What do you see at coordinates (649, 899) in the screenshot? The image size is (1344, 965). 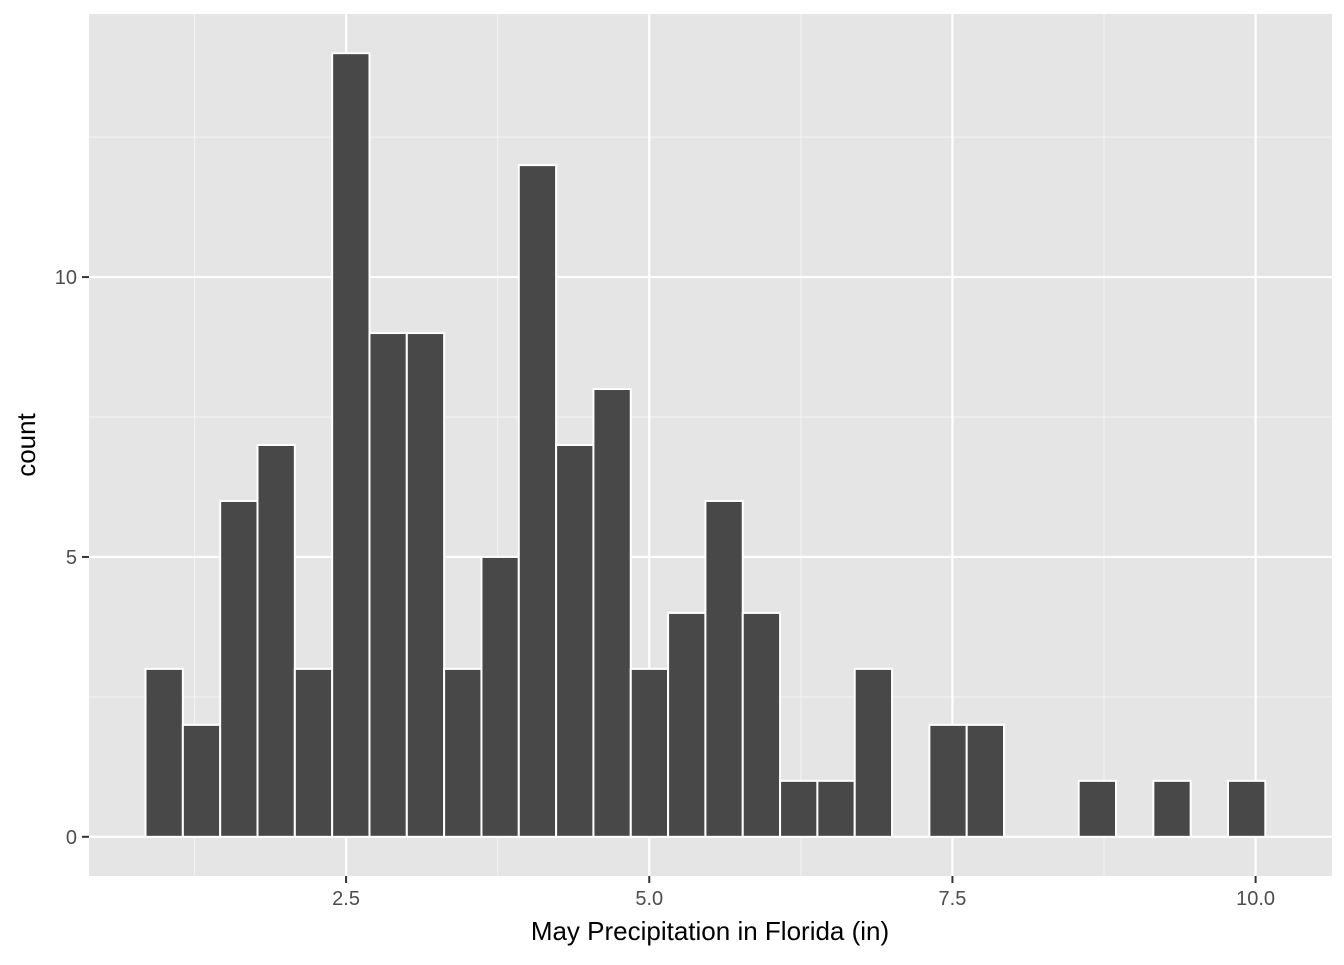 I see `x-tick-label: 5.0` at bounding box center [649, 899].